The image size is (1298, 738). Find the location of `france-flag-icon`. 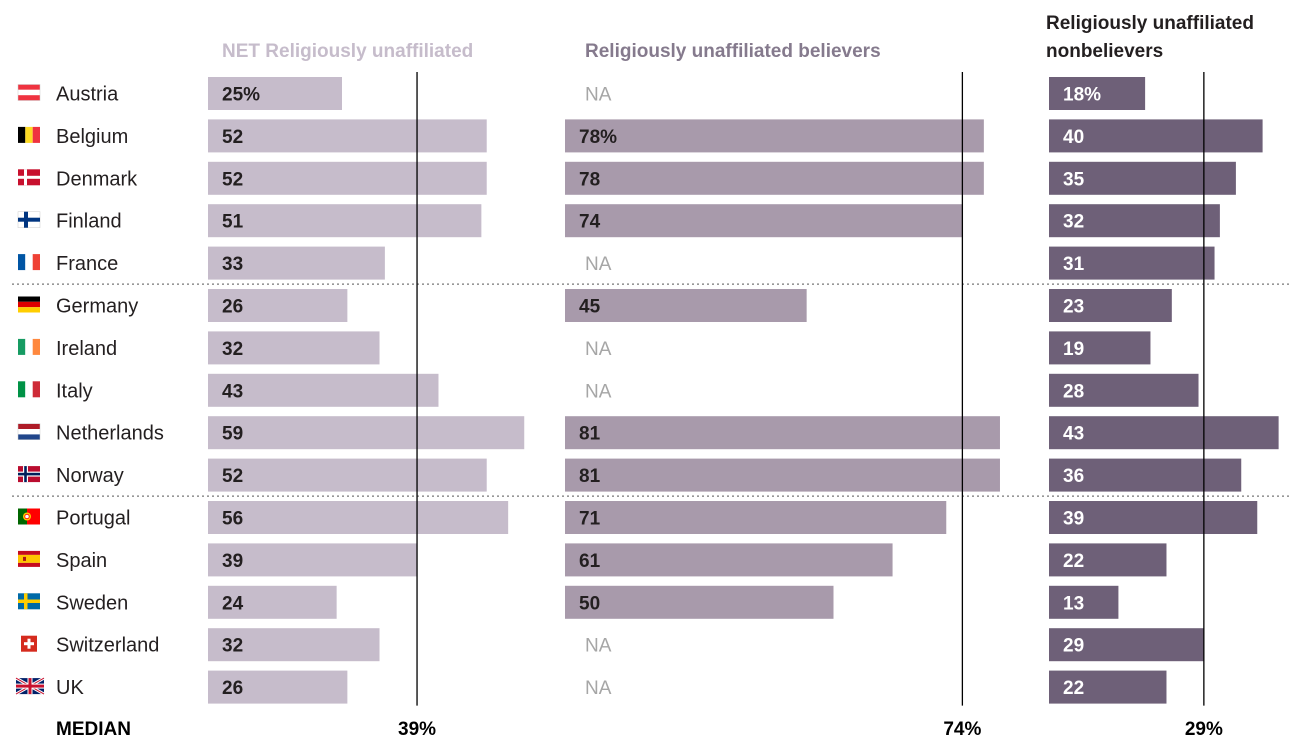

france-flag-icon is located at coordinates (29, 262).